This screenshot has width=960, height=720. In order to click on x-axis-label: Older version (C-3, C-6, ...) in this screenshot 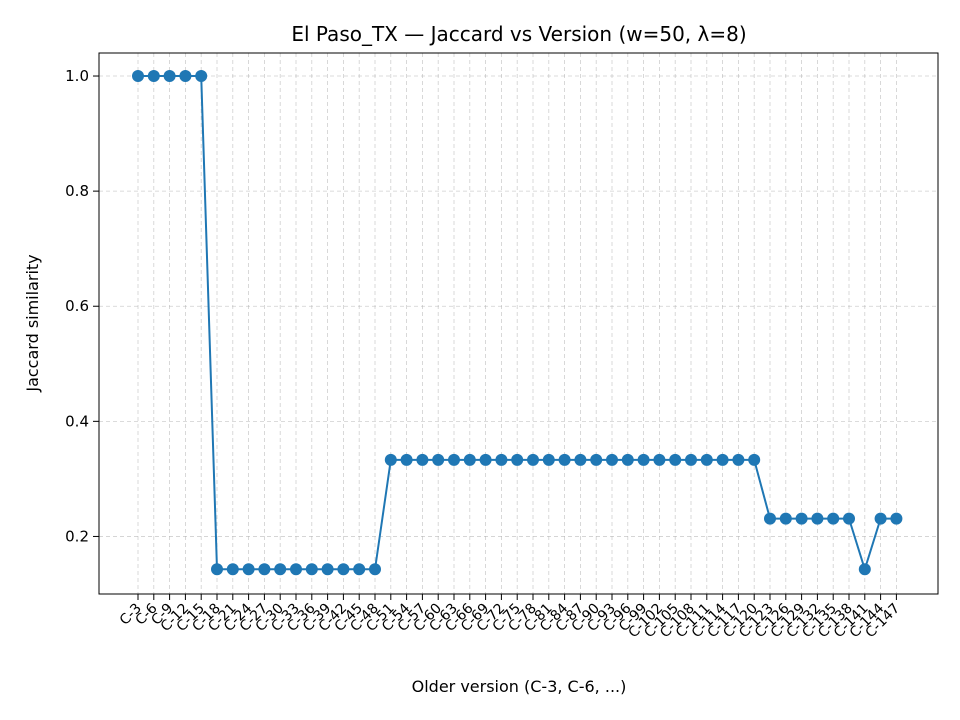, I will do `click(519, 686)`.